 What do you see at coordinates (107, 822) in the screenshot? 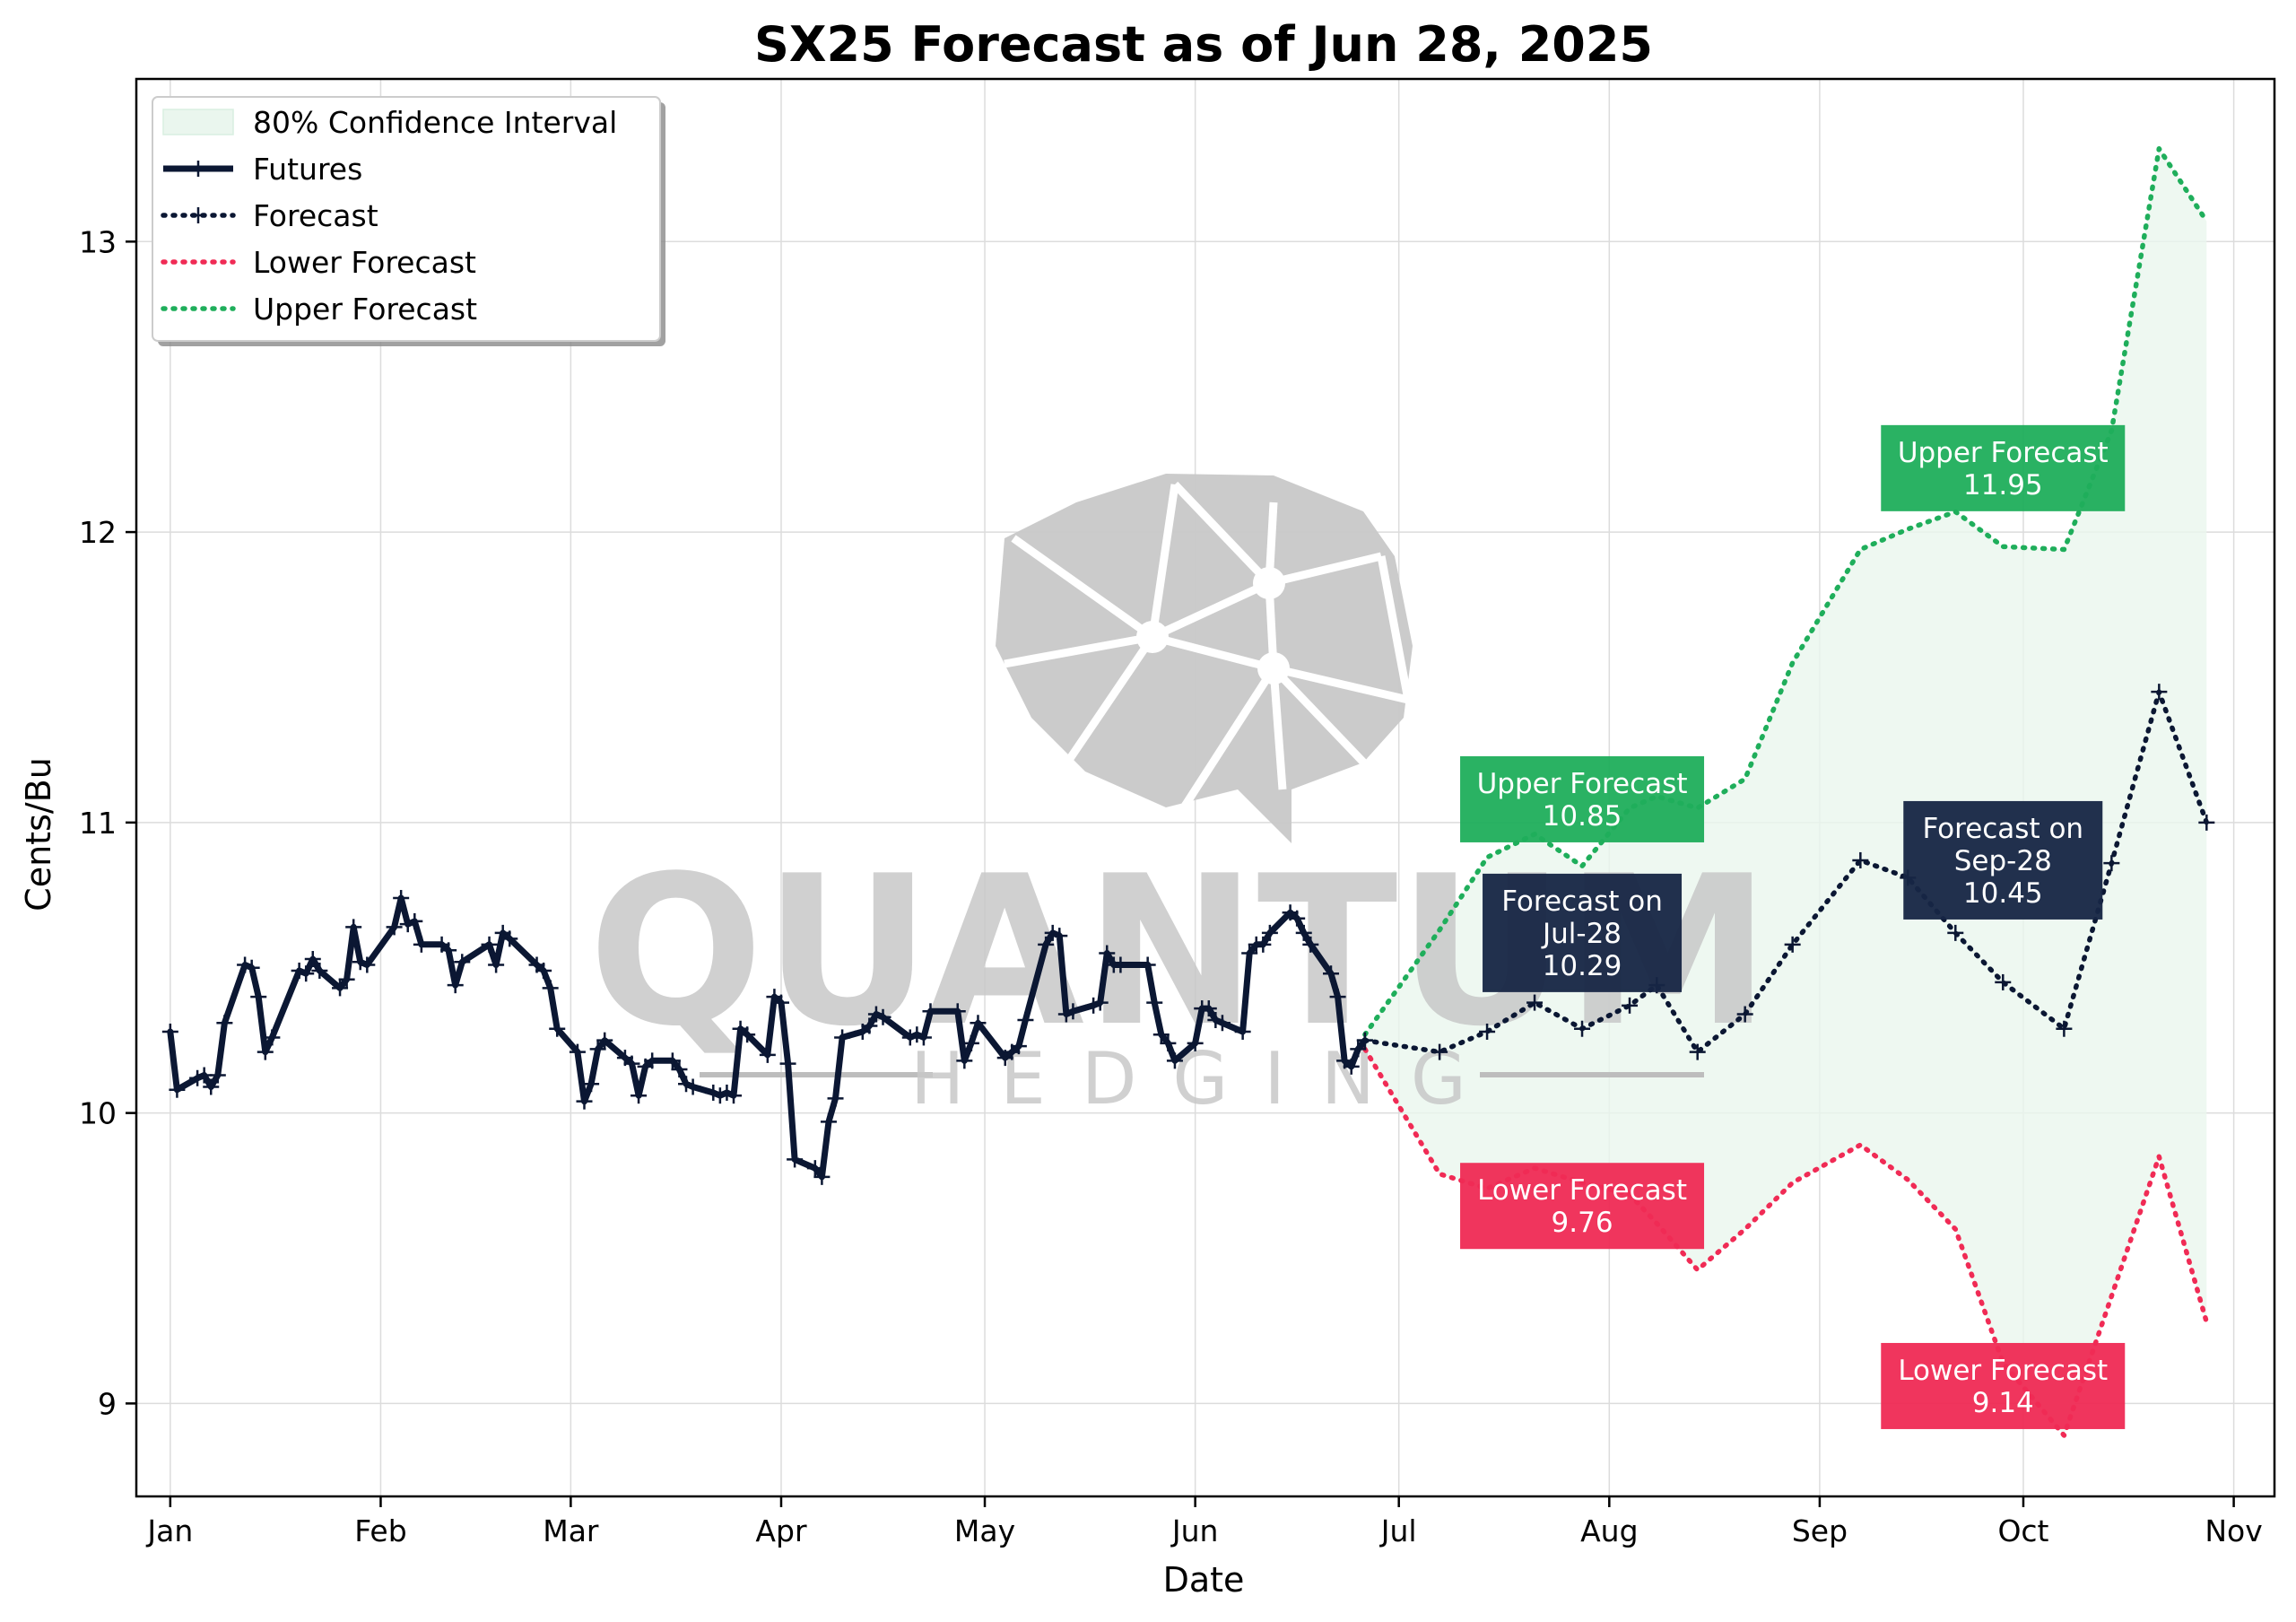
I see `y-axis-ticks: 9 10 11 12 13` at bounding box center [107, 822].